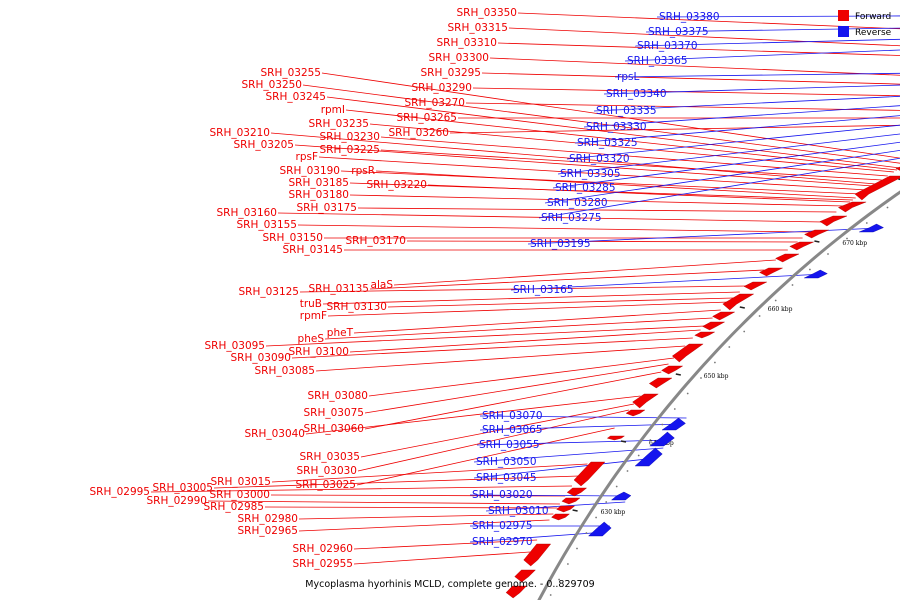 The image size is (900, 600). What do you see at coordinates (518, 511) in the screenshot?
I see `reverse-gene-label: SRH_03010` at bounding box center [518, 511].